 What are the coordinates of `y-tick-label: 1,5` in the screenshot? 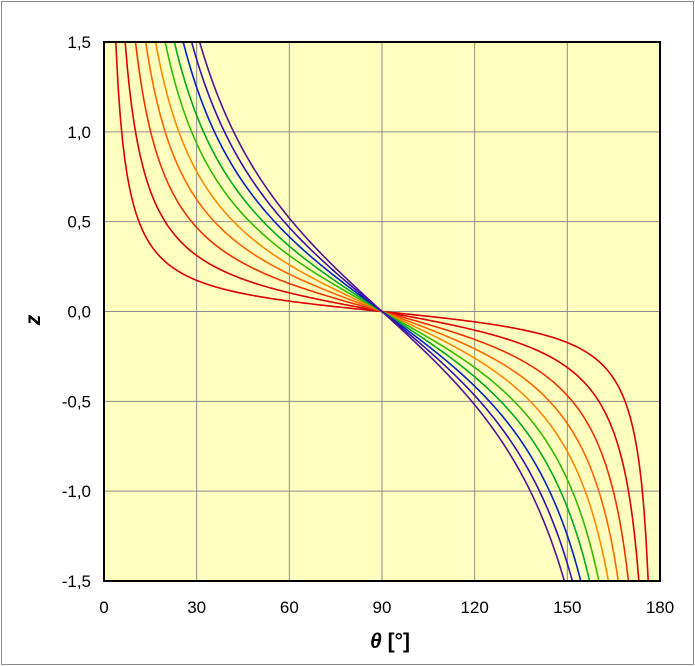 It's located at (79, 42).